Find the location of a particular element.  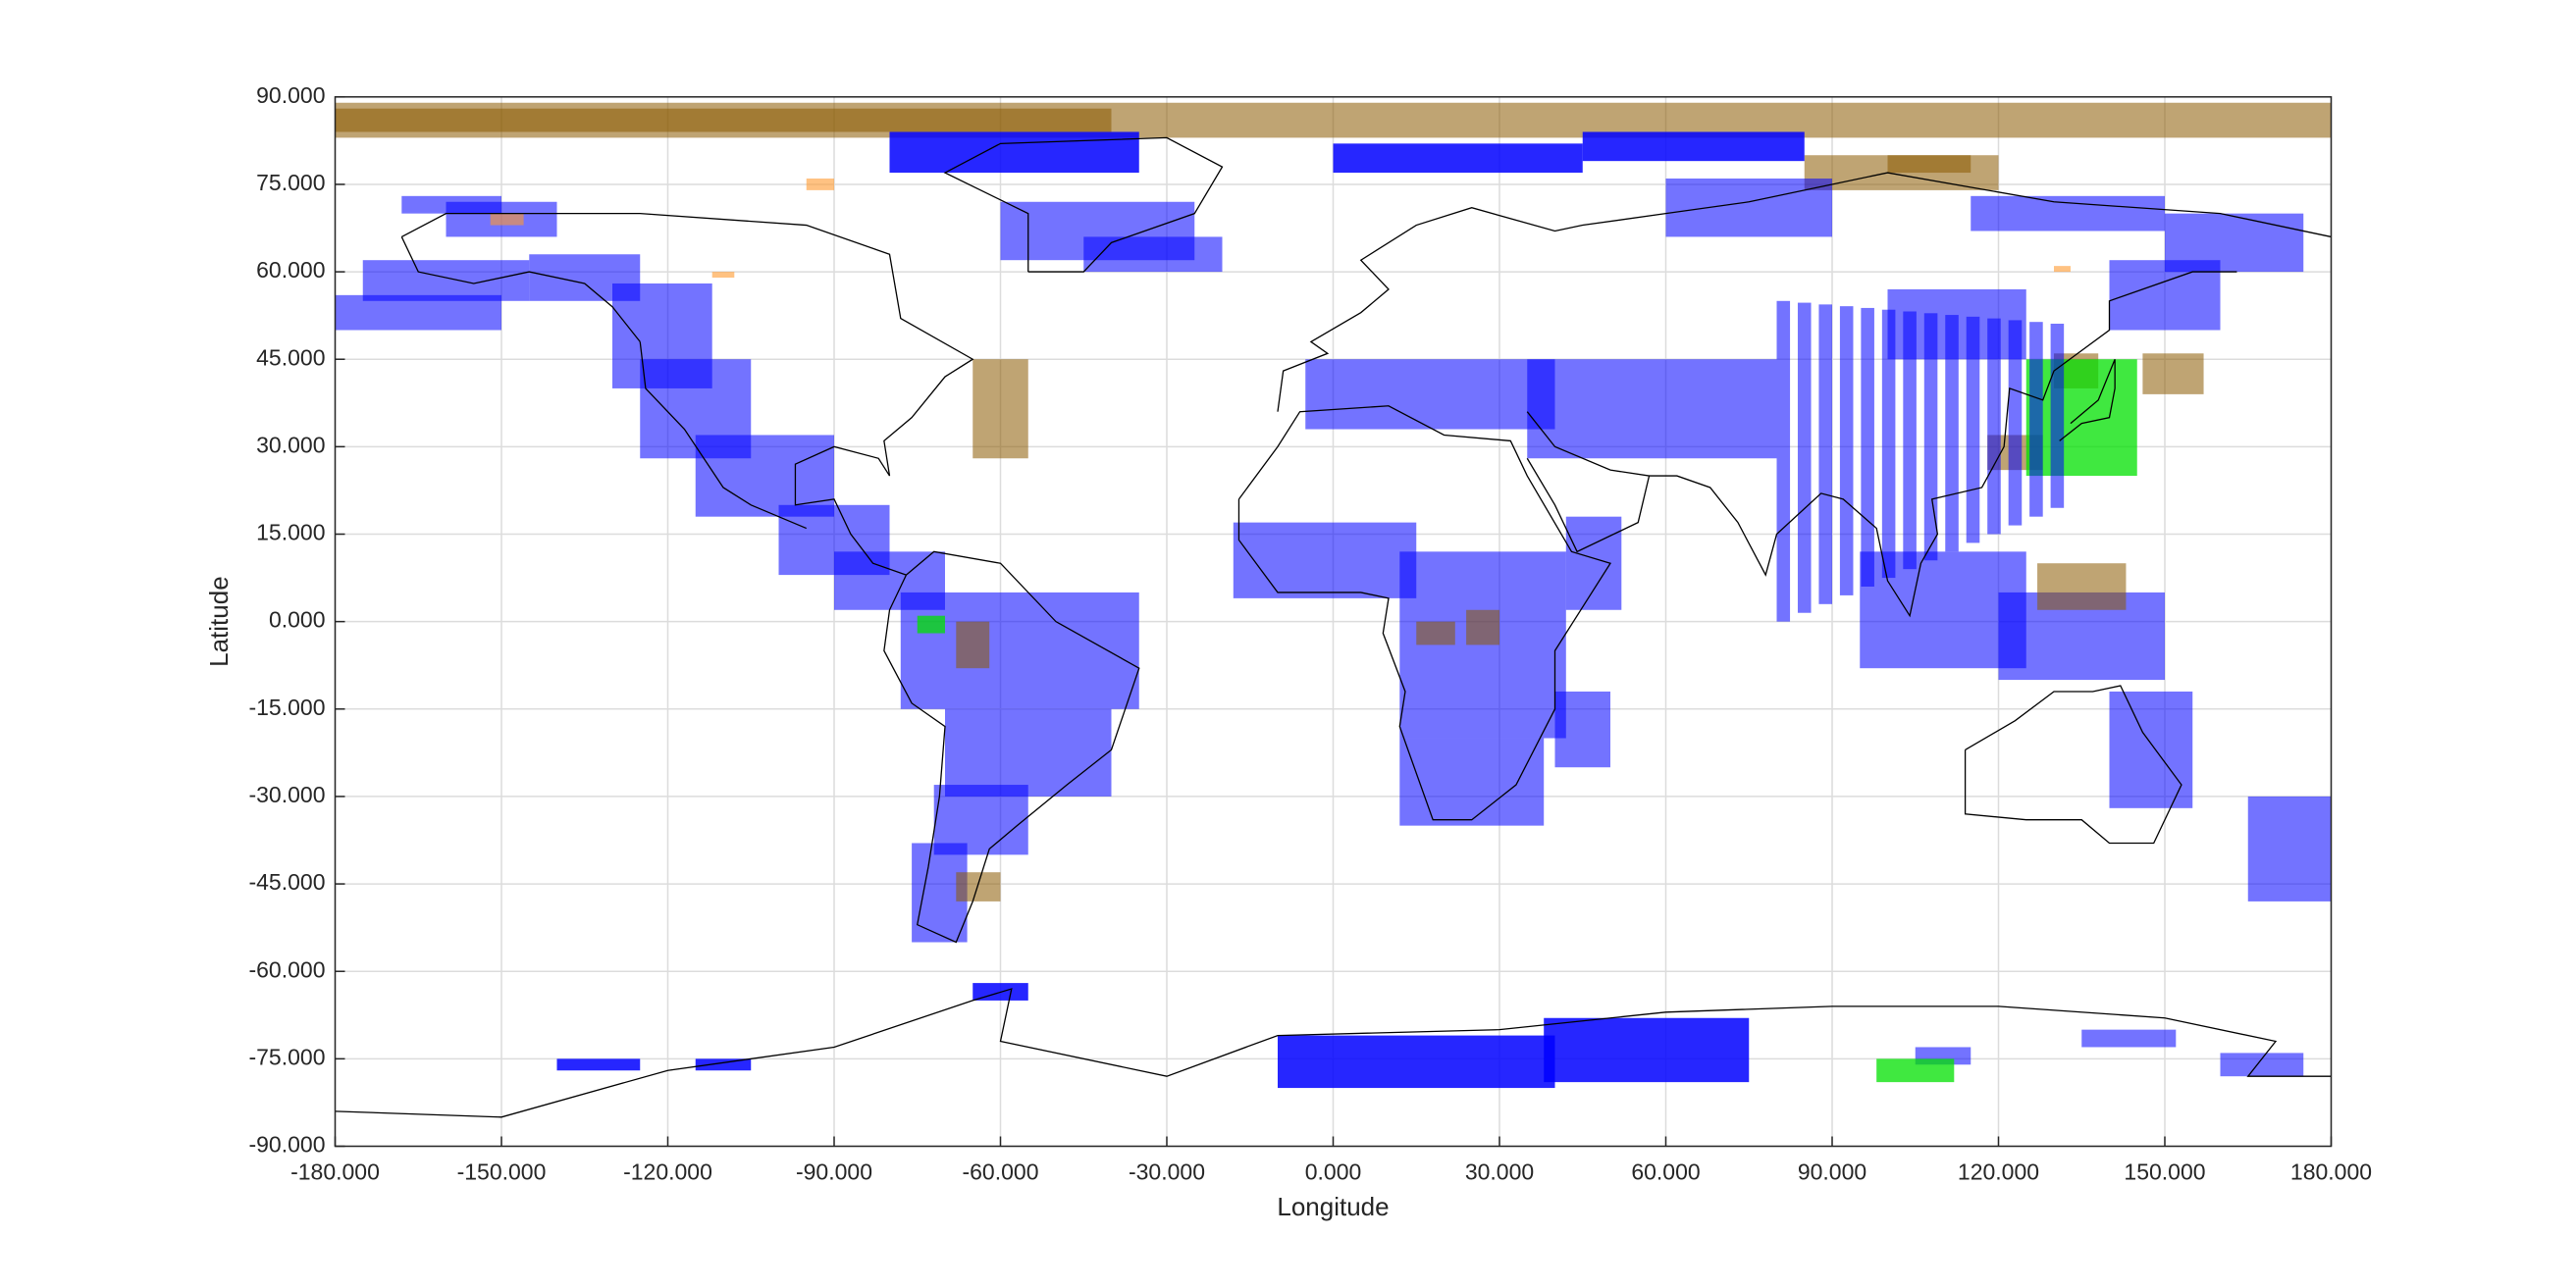

x-tick-label: -120.000 is located at coordinates (667, 1172).